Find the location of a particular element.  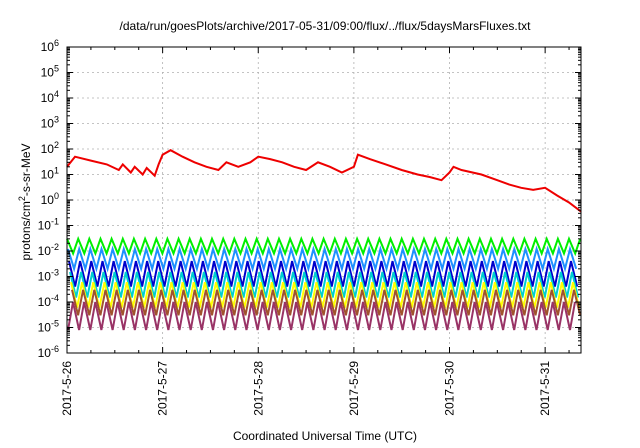

y-tick-label: 10⁻⁶ is located at coordinates (48, 352).